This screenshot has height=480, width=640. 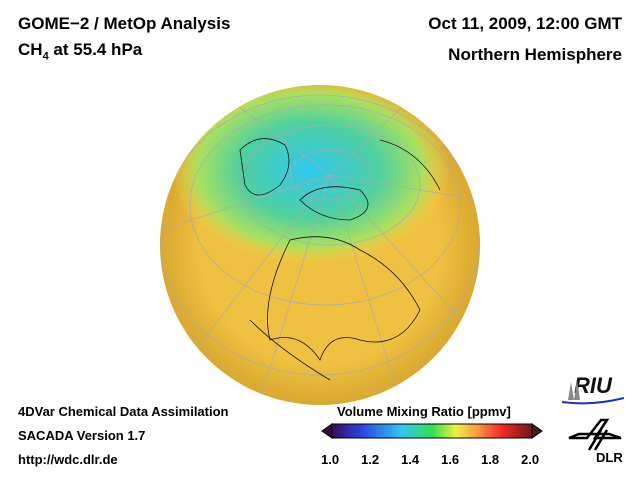 What do you see at coordinates (30, 49) in the screenshot?
I see `species: CH` at bounding box center [30, 49].